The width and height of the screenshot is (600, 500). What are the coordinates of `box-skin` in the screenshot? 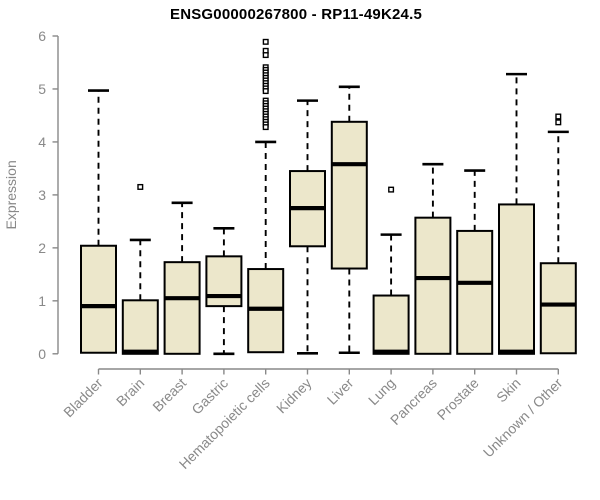 It's located at (516, 213).